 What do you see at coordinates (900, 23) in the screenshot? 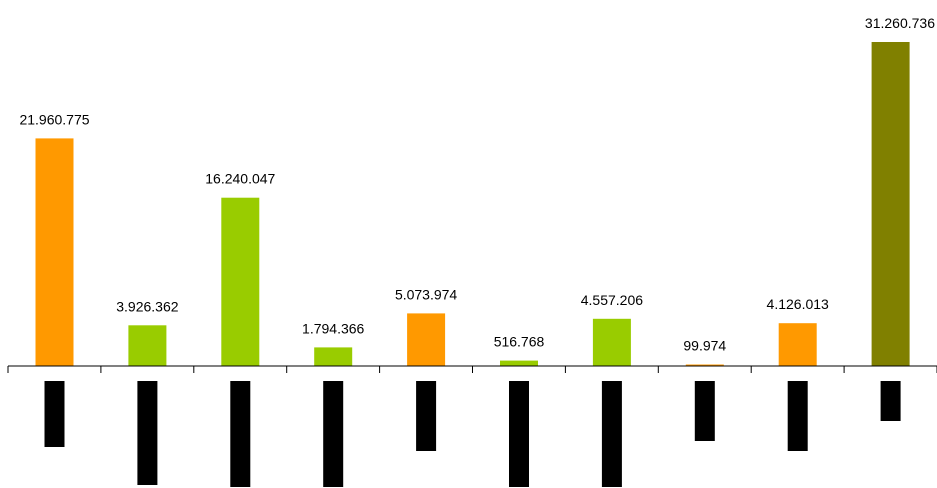
I see `bar-value-label: 31.260.736` at bounding box center [900, 23].